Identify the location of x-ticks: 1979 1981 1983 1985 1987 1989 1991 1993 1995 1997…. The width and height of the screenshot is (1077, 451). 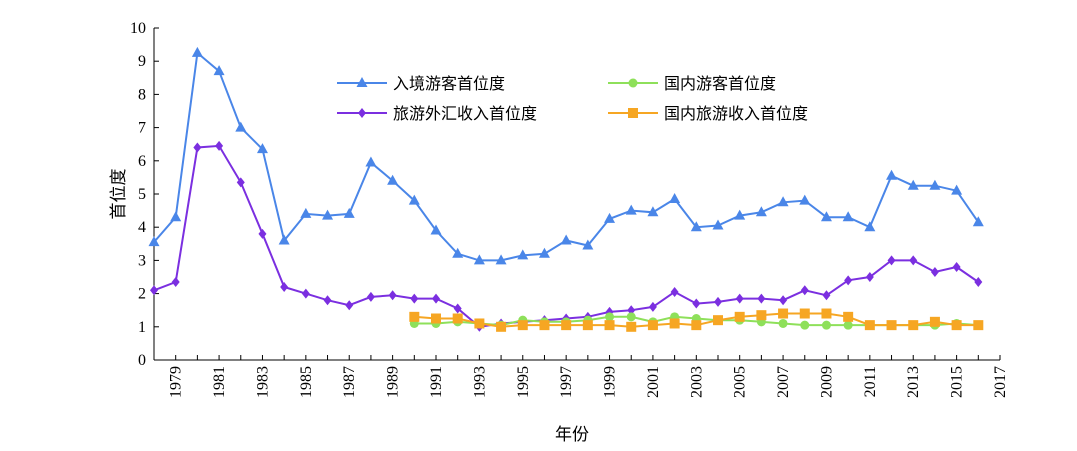
(581, 376).